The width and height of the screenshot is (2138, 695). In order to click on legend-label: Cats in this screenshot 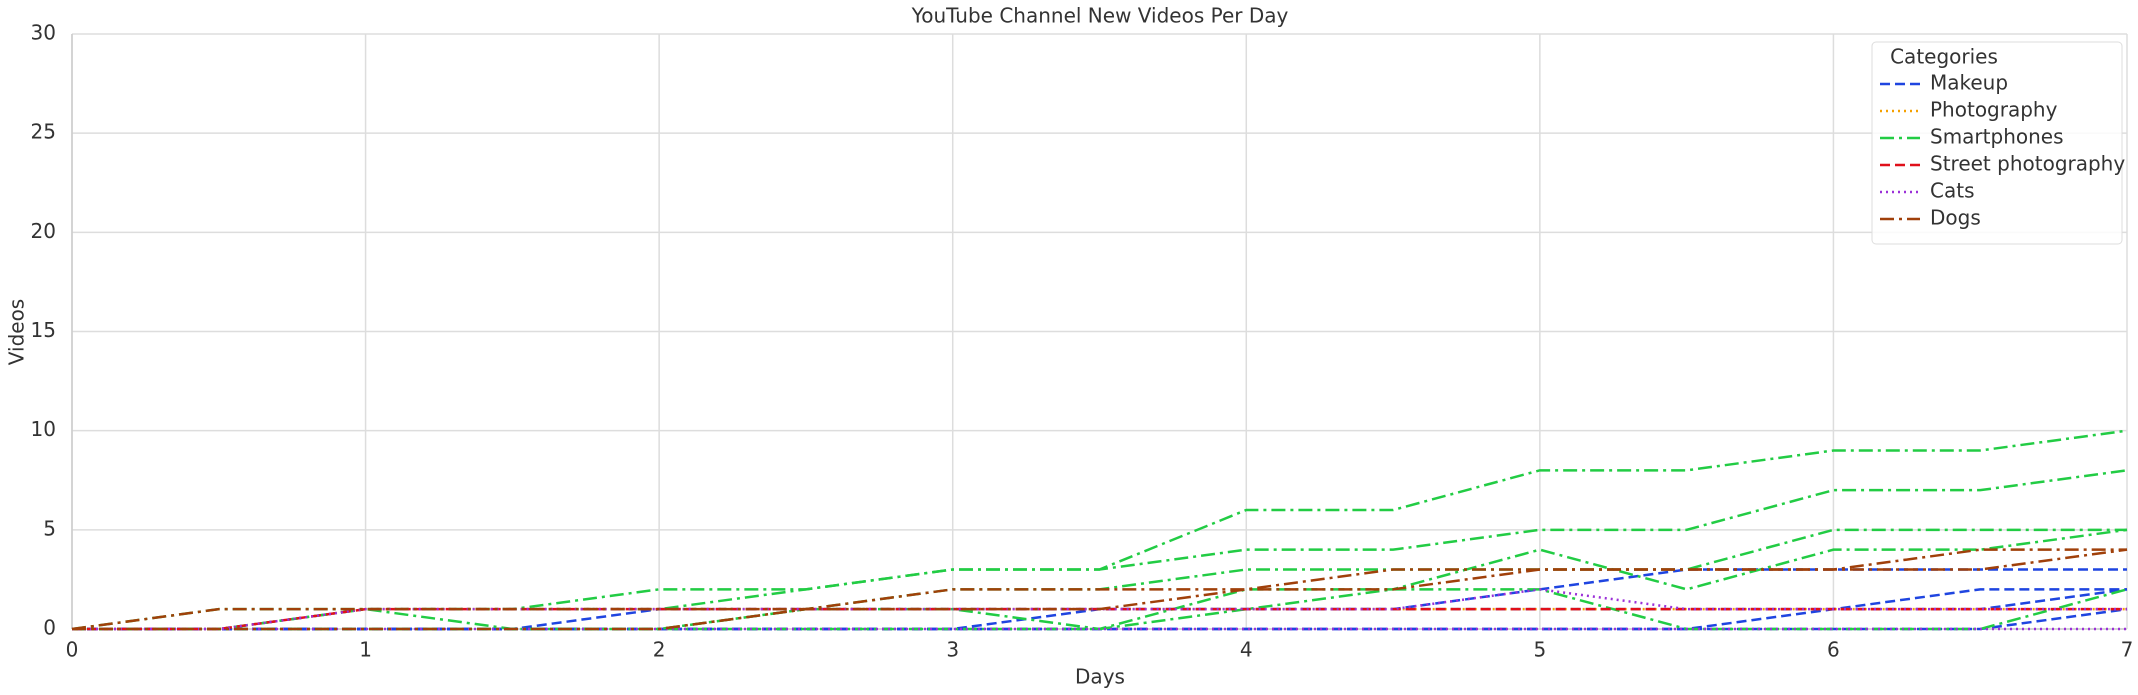, I will do `click(1952, 191)`.